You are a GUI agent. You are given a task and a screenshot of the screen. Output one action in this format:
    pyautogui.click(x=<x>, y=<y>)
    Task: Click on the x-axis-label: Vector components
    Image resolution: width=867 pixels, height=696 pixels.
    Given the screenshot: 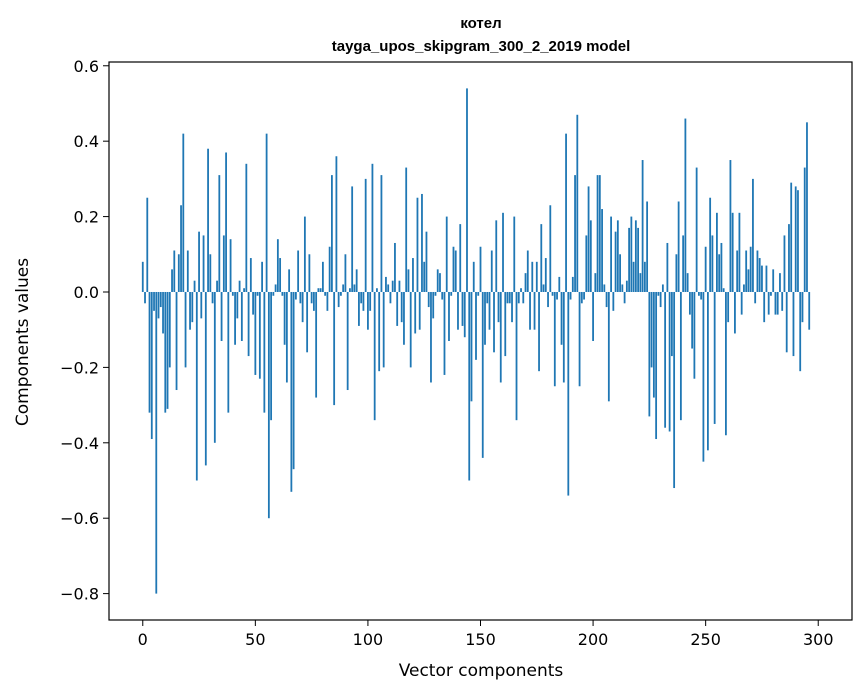 What is the action you would take?
    pyautogui.click(x=481, y=671)
    